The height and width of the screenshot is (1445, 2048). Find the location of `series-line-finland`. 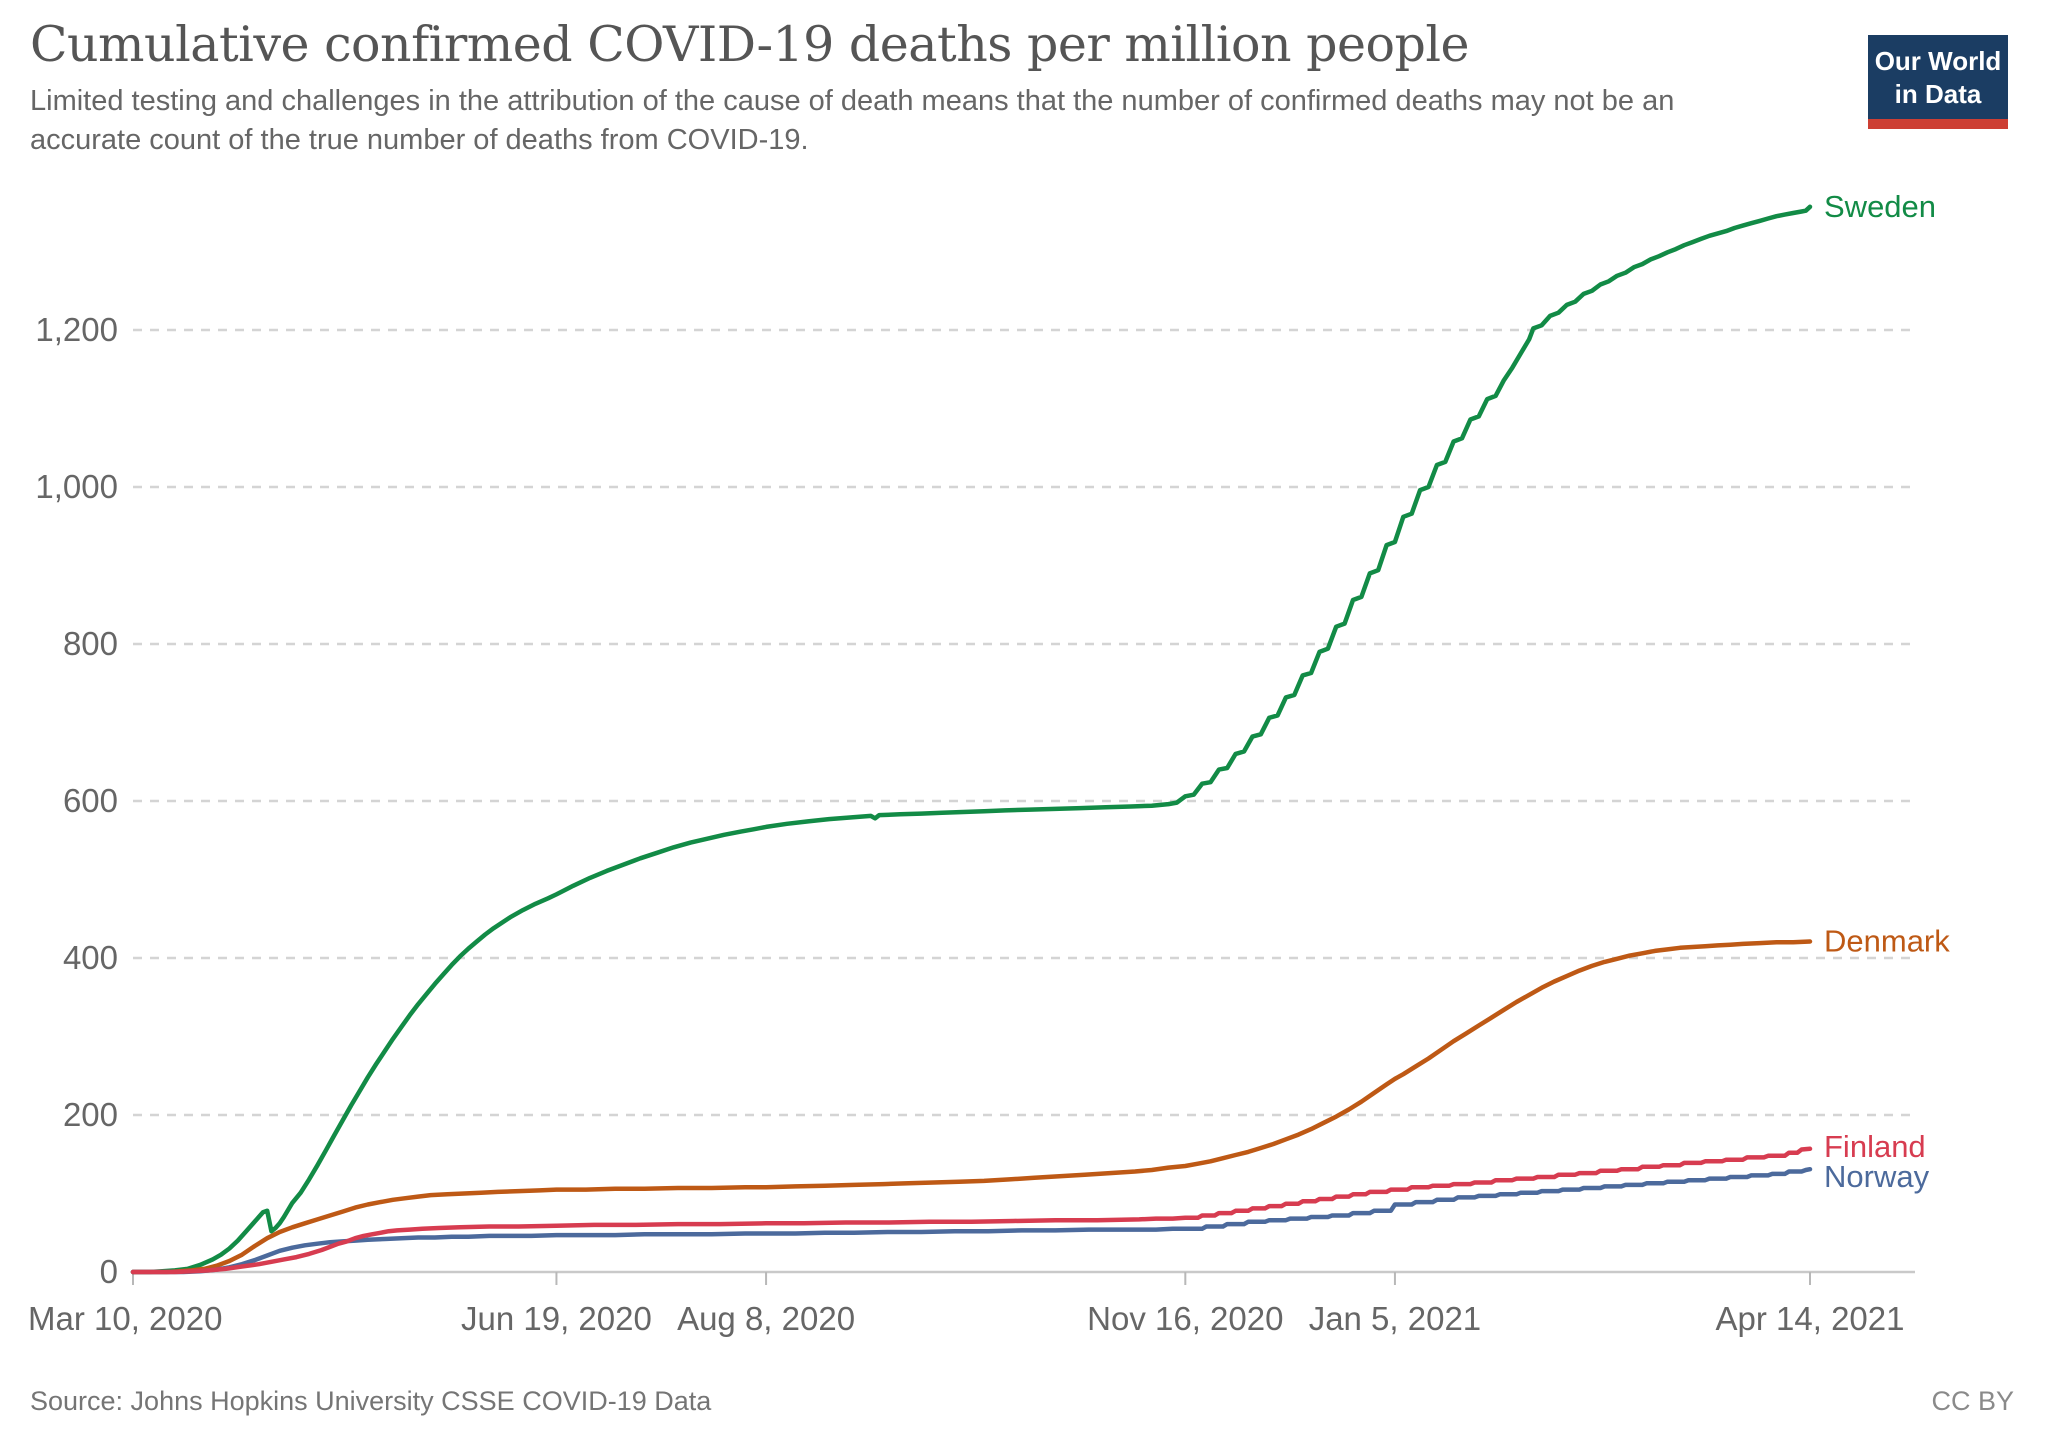

series-line-finland is located at coordinates (971, 1210).